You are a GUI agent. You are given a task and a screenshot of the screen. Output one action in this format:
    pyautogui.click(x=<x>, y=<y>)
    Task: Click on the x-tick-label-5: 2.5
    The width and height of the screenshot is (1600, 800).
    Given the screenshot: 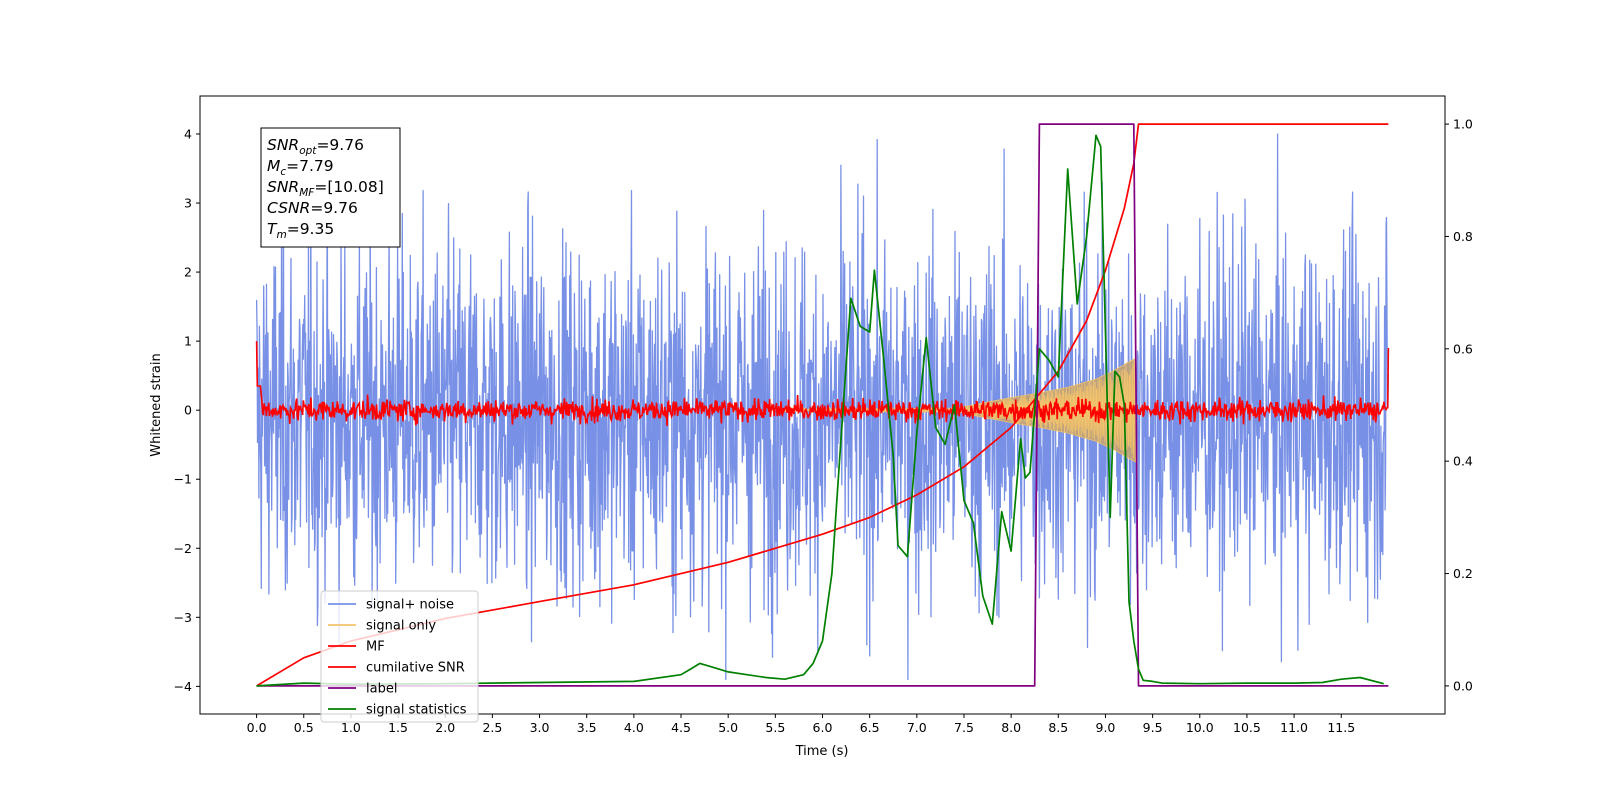 What is the action you would take?
    pyautogui.click(x=492, y=727)
    